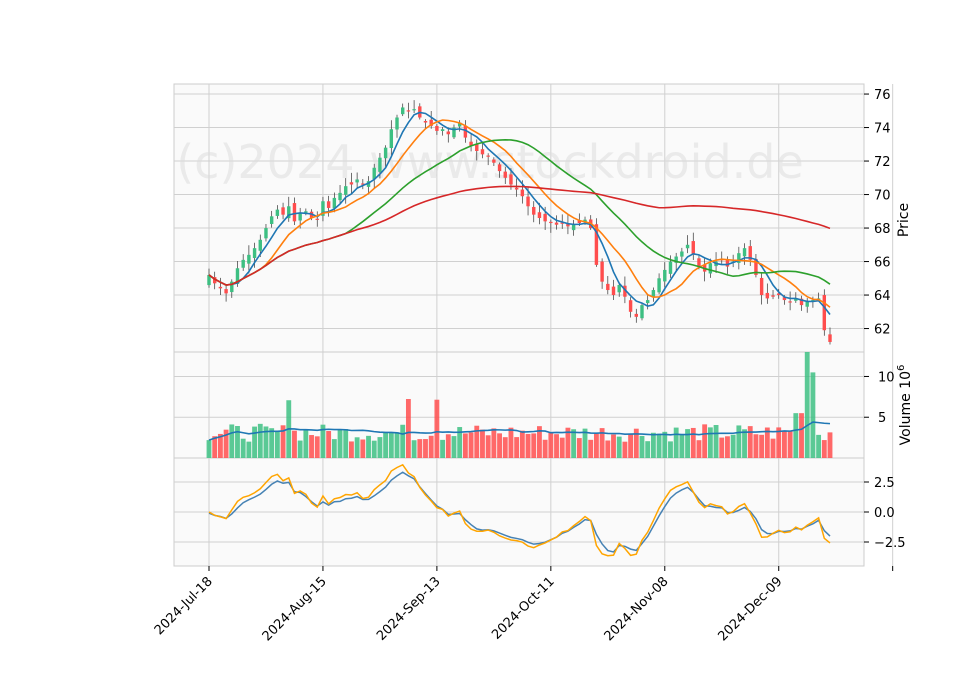  What do you see at coordinates (882, 296) in the screenshot?
I see `price-tick-label: 64` at bounding box center [882, 296].